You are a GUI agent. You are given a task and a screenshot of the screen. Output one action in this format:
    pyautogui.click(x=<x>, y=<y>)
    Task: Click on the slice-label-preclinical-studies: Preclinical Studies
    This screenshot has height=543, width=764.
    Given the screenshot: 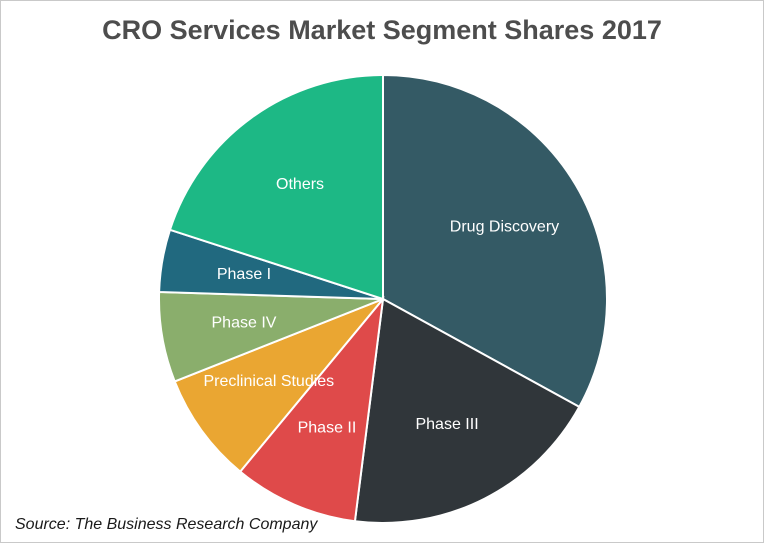 What is the action you would take?
    pyautogui.click(x=268, y=381)
    